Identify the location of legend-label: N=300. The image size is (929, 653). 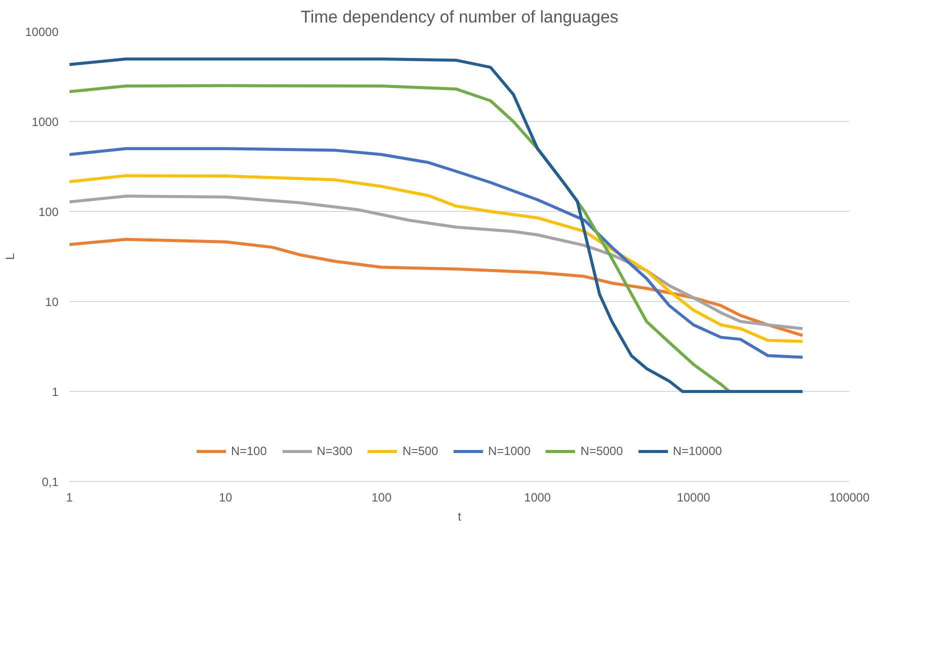
(334, 451).